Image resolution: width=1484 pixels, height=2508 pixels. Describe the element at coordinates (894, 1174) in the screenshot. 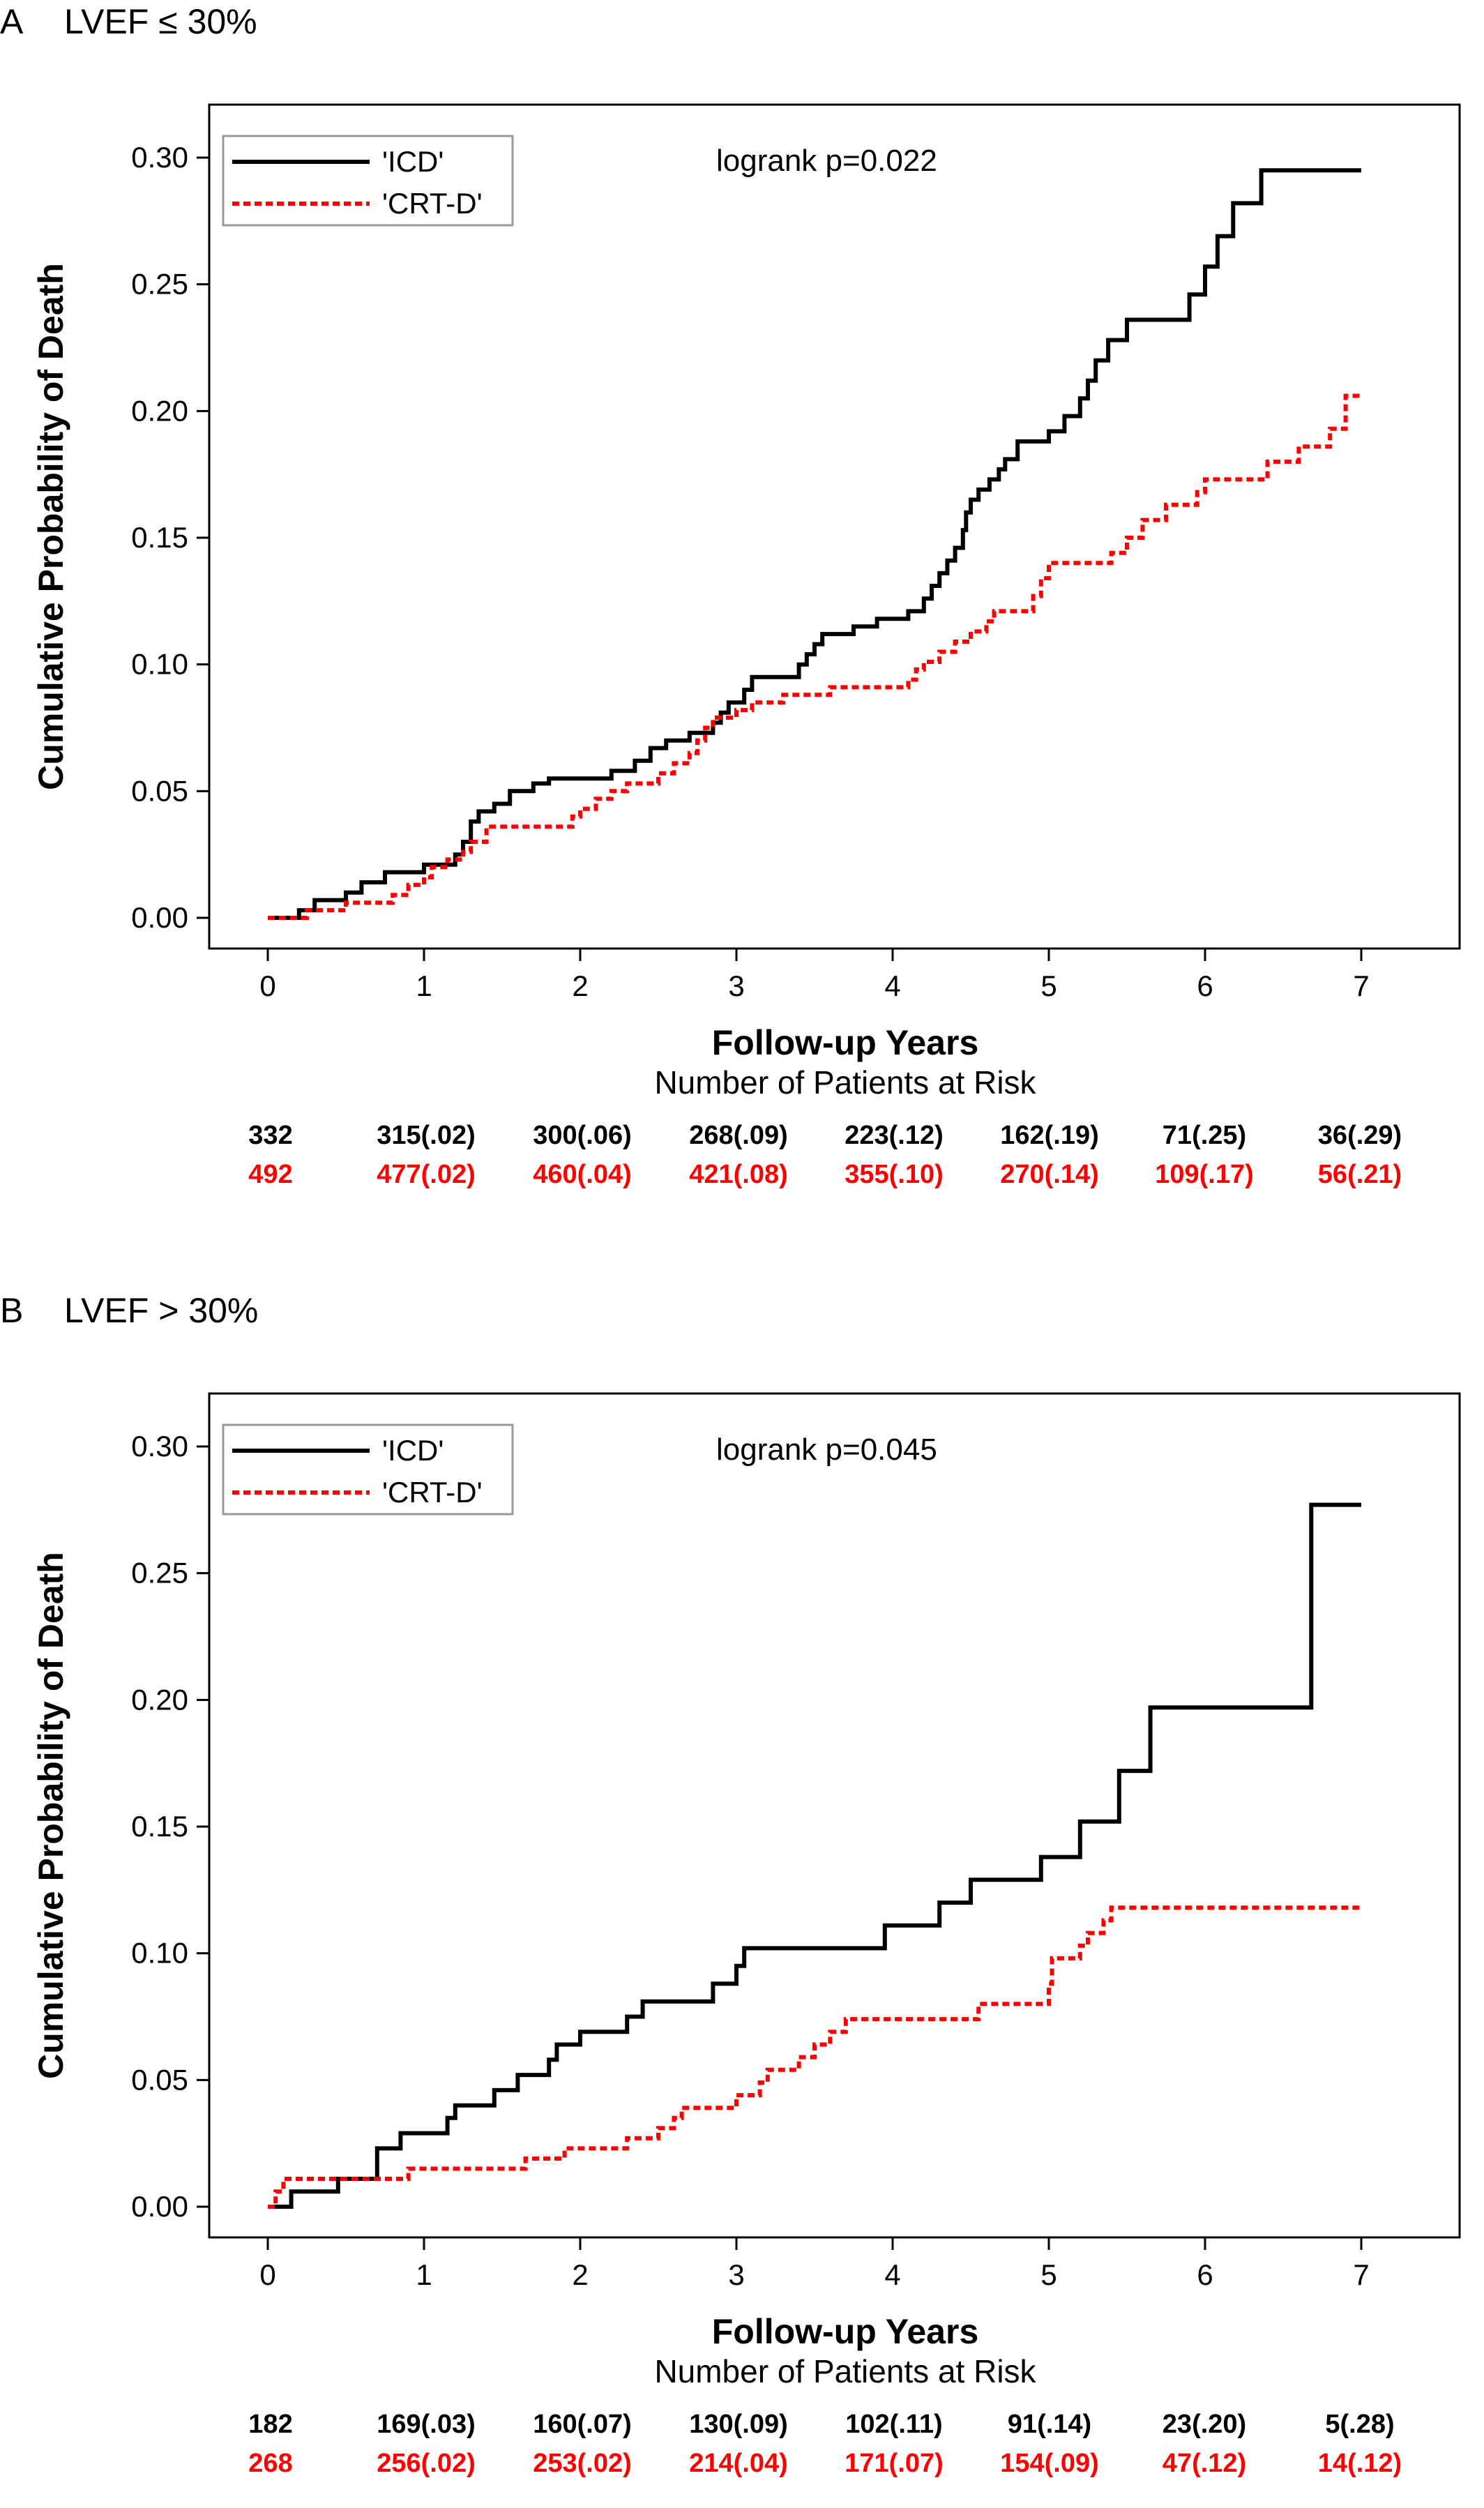

I see `risk-cell: 355(.10)` at that location.